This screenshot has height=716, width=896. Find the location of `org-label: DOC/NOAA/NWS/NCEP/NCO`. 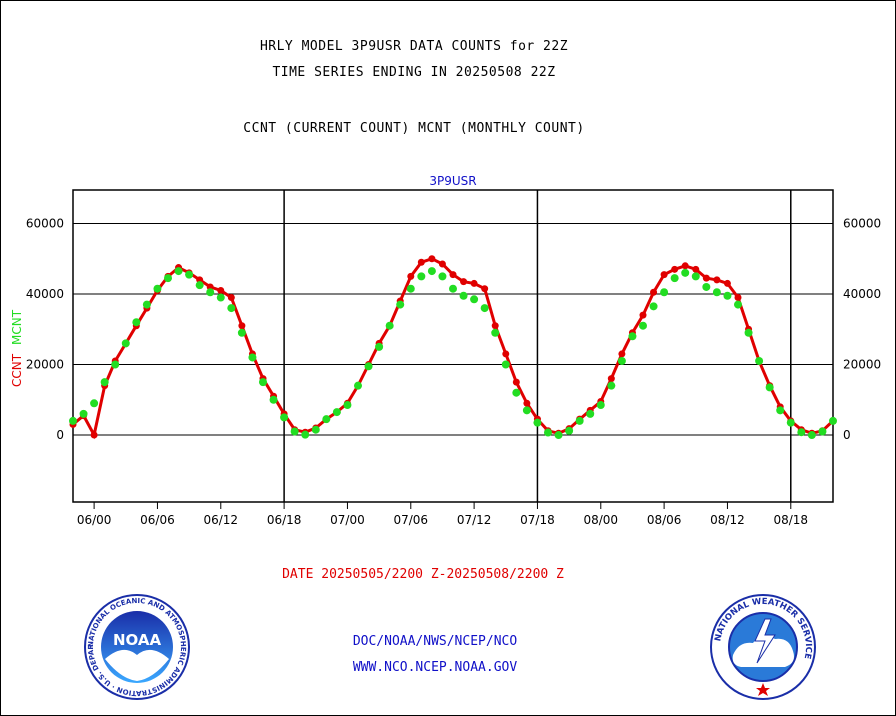

org-label: DOC/NOAA/NWS/NCEP/NCO is located at coordinates (435, 641).